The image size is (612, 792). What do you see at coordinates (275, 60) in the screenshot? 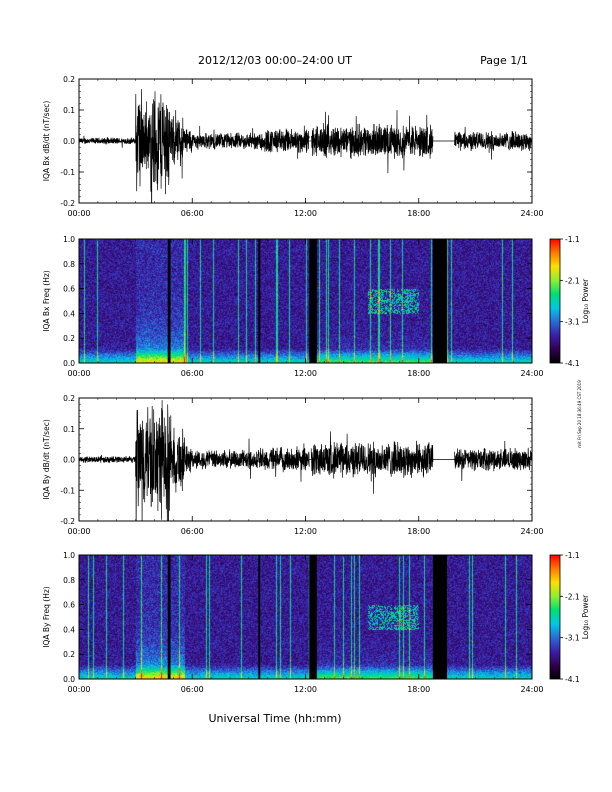
I see `page-title: 2012/12/03 00:00–24:00 UT` at bounding box center [275, 60].